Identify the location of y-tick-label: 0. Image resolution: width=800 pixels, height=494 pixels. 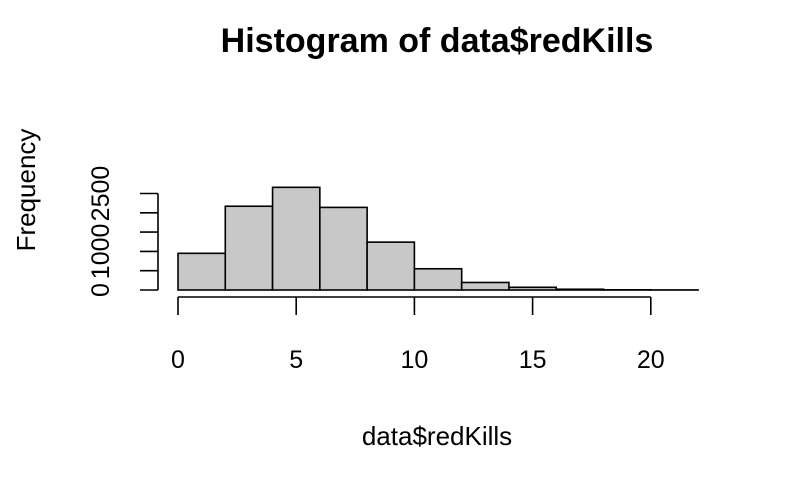
(101, 290).